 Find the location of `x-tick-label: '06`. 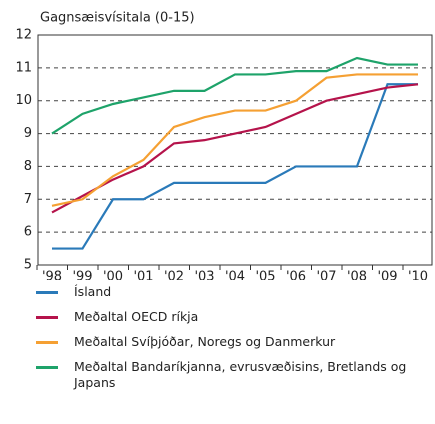

x-tick-label: '06 is located at coordinates (296, 275).